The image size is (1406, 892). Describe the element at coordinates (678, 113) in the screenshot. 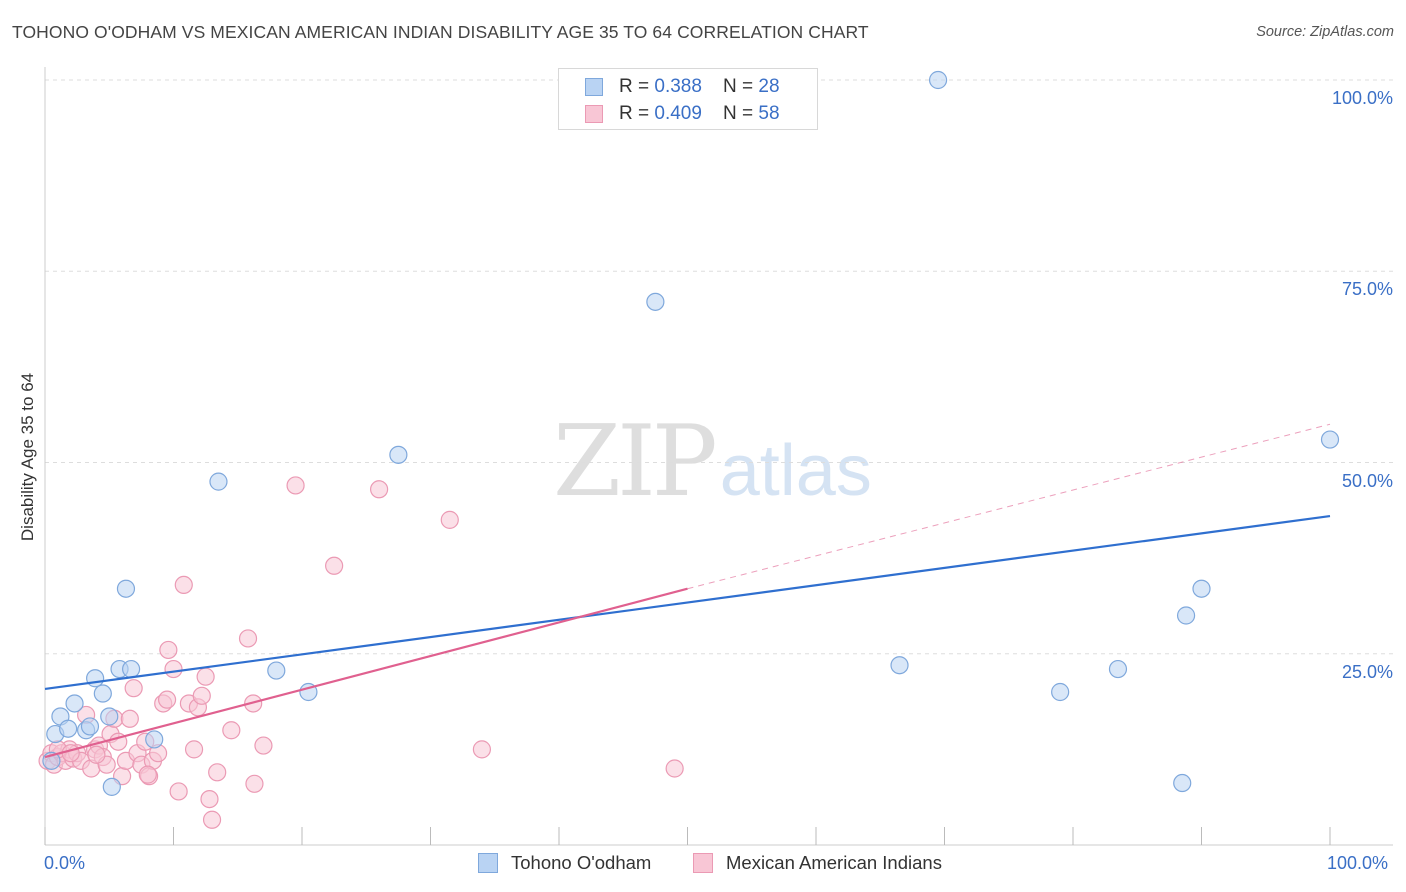

I see `r-value: 0.409` at that location.